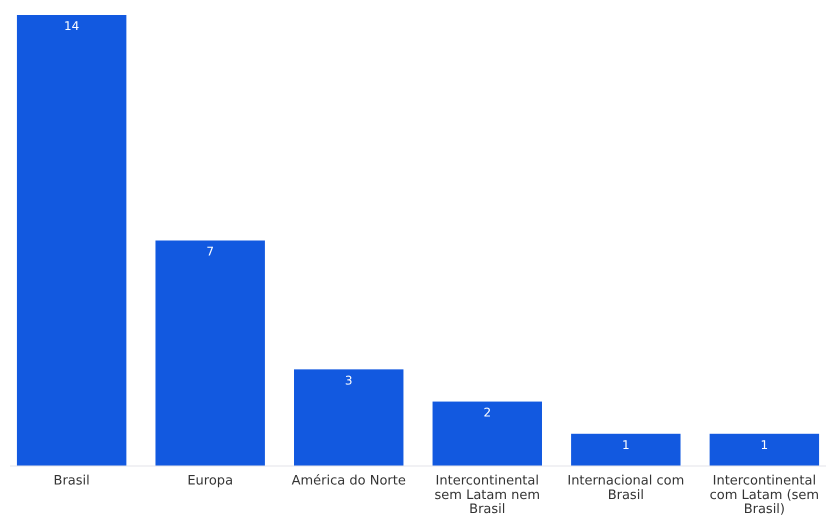  Describe the element at coordinates (487, 413) in the screenshot. I see `data-label: 2` at that location.